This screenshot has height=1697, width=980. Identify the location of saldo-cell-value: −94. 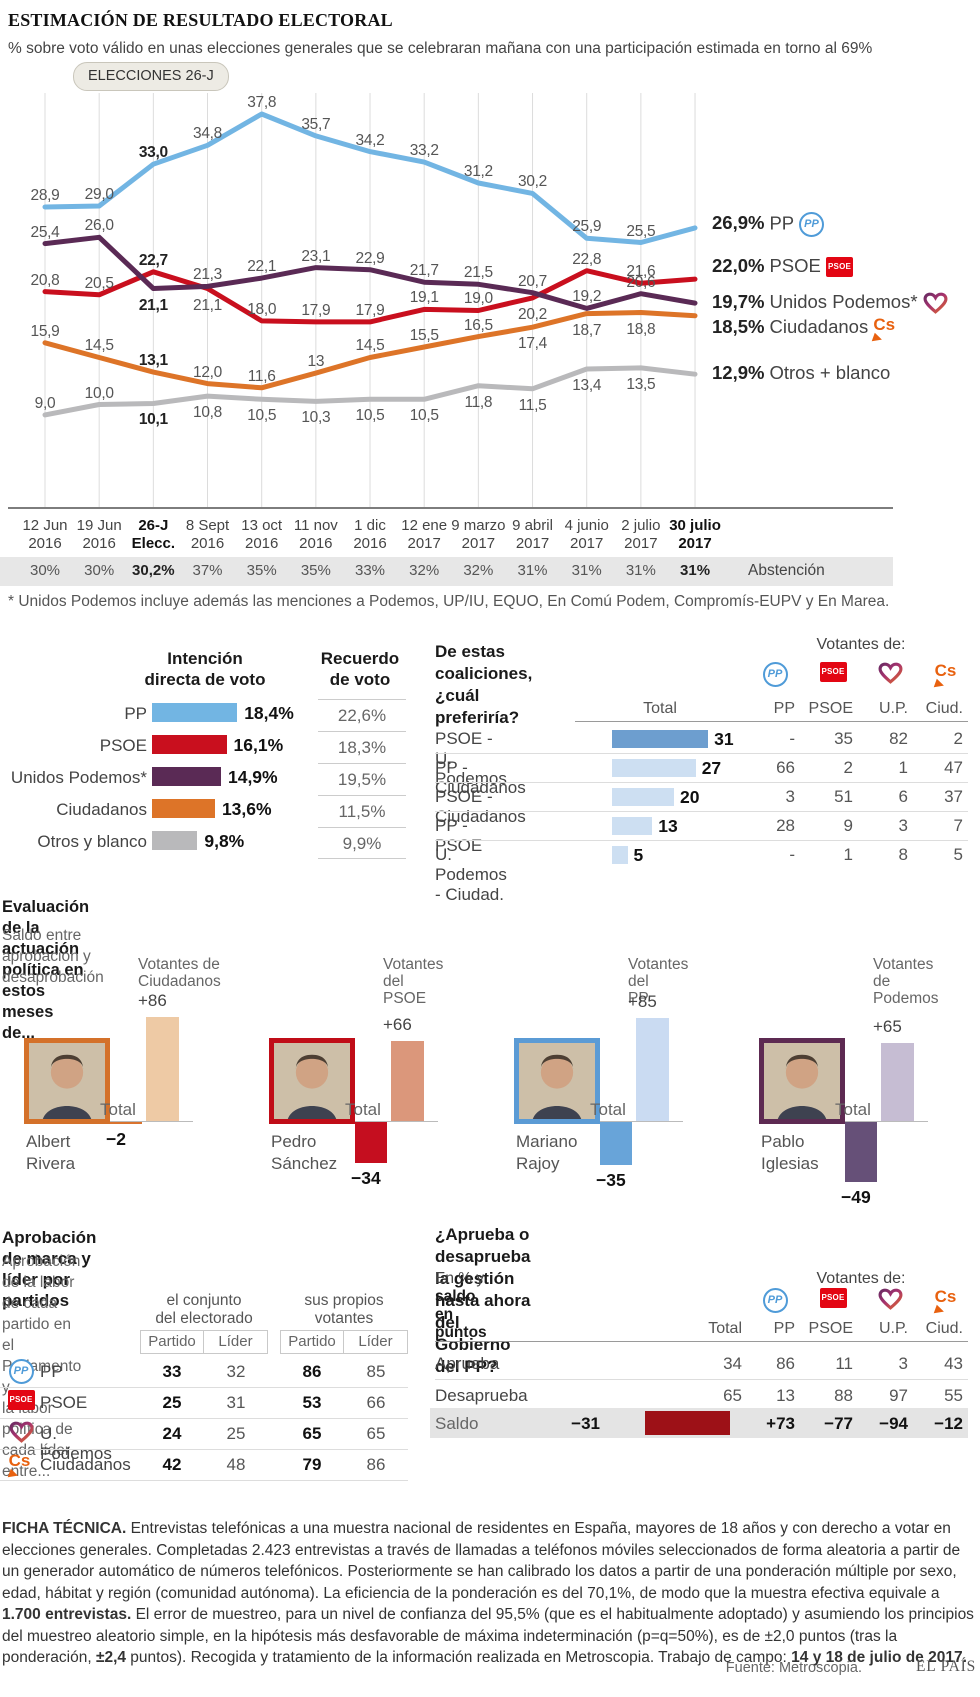
(893, 1423).